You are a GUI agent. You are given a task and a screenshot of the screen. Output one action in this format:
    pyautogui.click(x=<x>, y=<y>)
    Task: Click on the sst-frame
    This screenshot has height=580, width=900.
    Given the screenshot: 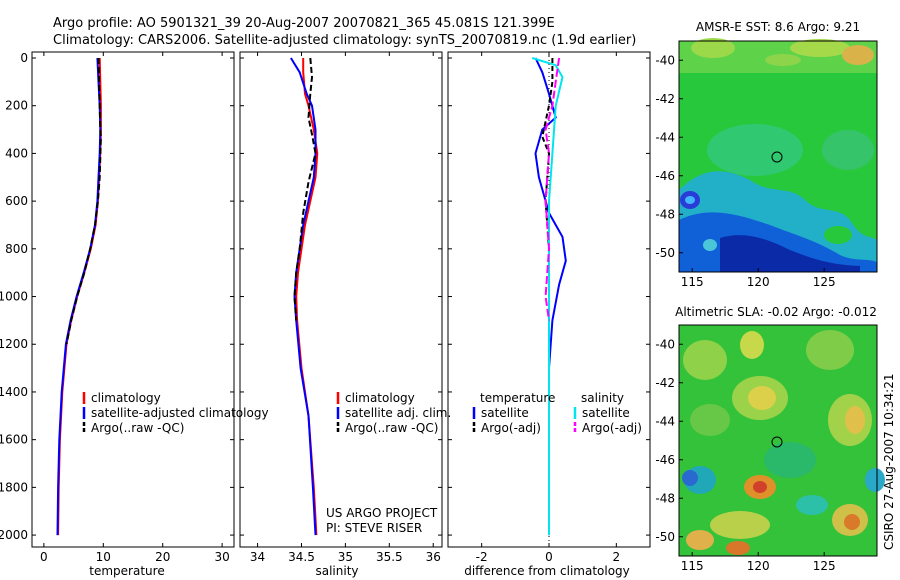 What is the action you would take?
    pyautogui.click(x=778, y=156)
    